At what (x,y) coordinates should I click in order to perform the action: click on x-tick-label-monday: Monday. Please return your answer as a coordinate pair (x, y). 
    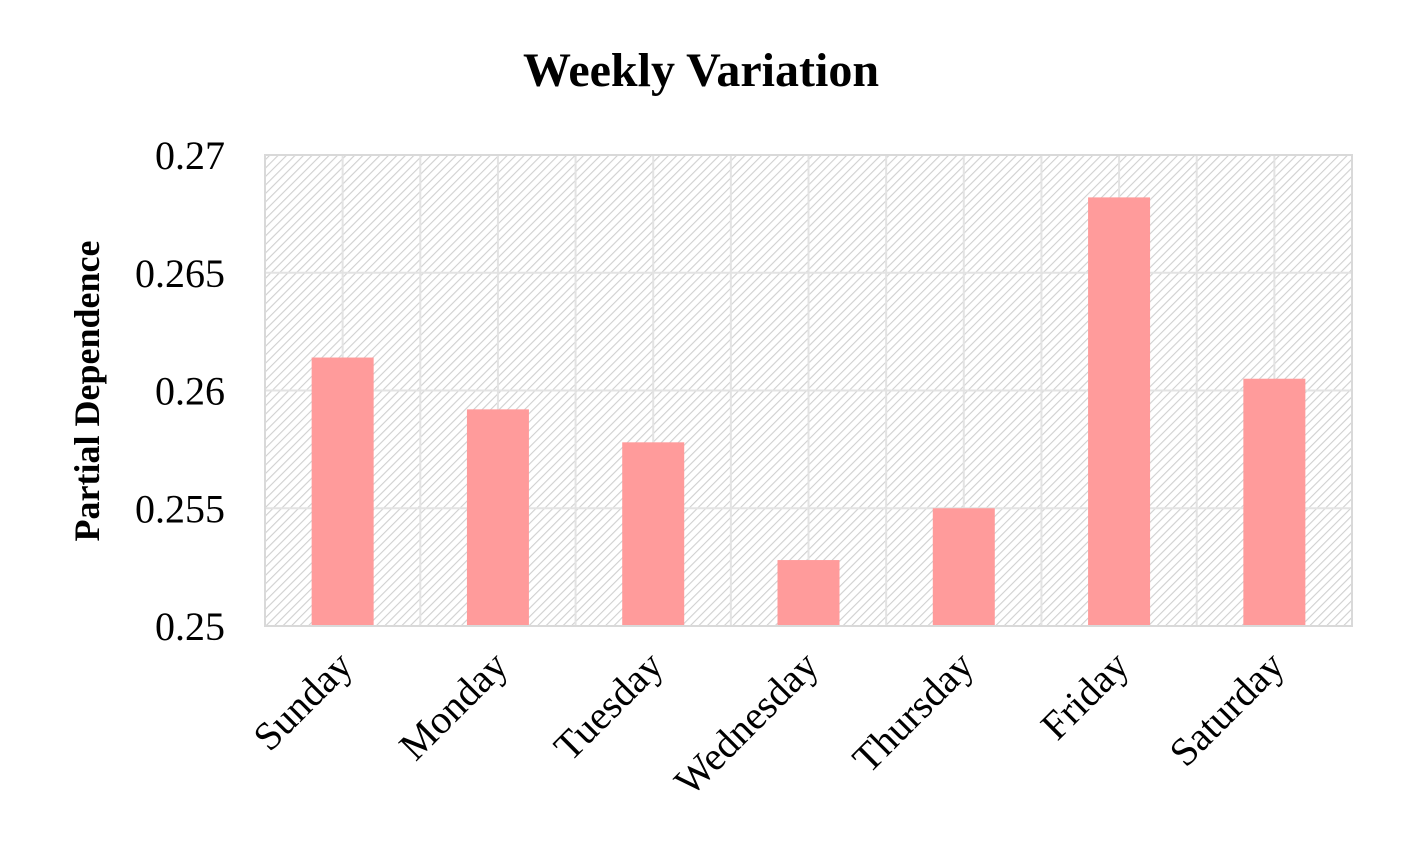
    Looking at the image, I should click on (453, 706).